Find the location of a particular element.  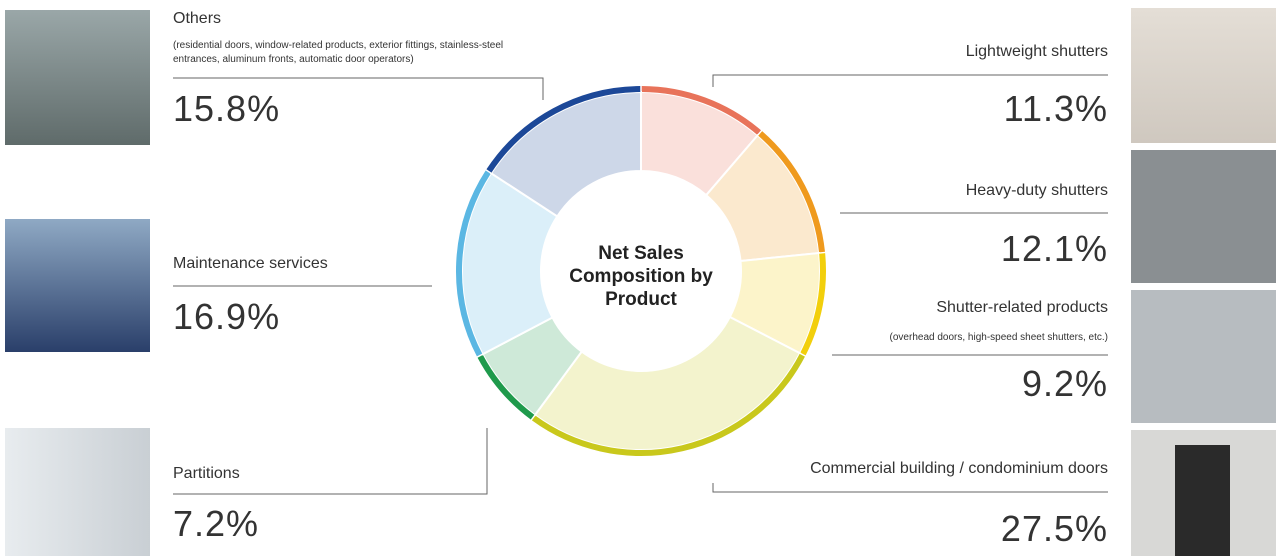

category-label: Partitions is located at coordinates (206, 473).